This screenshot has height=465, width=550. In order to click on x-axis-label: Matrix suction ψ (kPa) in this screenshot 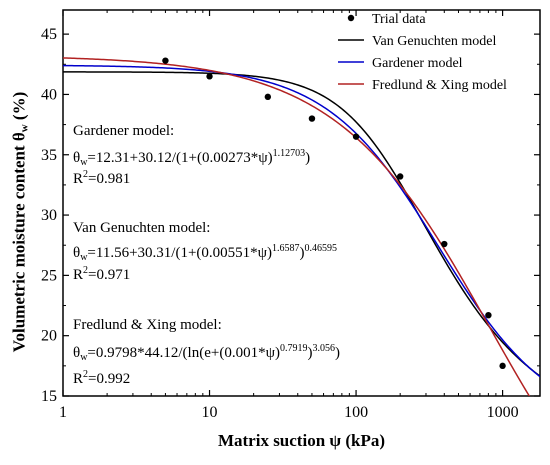, I will do `click(301, 441)`.